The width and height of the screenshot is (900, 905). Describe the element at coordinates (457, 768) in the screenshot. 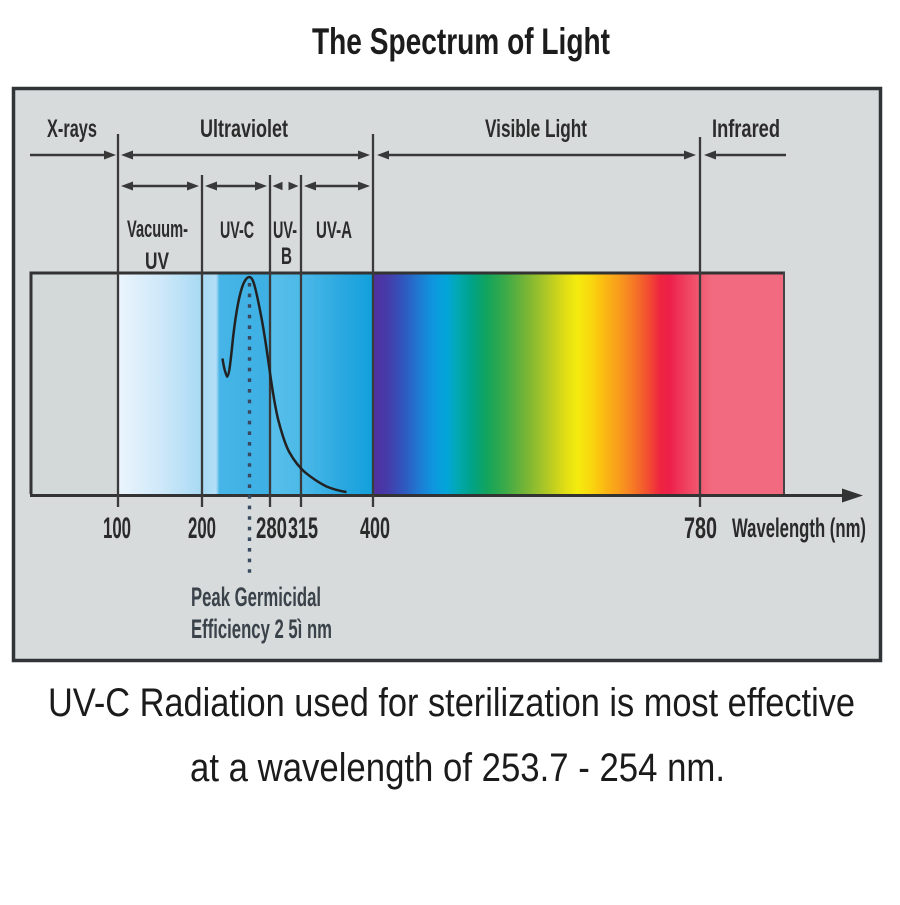

I see `svg-text:at a wavelength of 253.7 - 254: at a wavelength of 253.7 - 254 nm.` at that location.